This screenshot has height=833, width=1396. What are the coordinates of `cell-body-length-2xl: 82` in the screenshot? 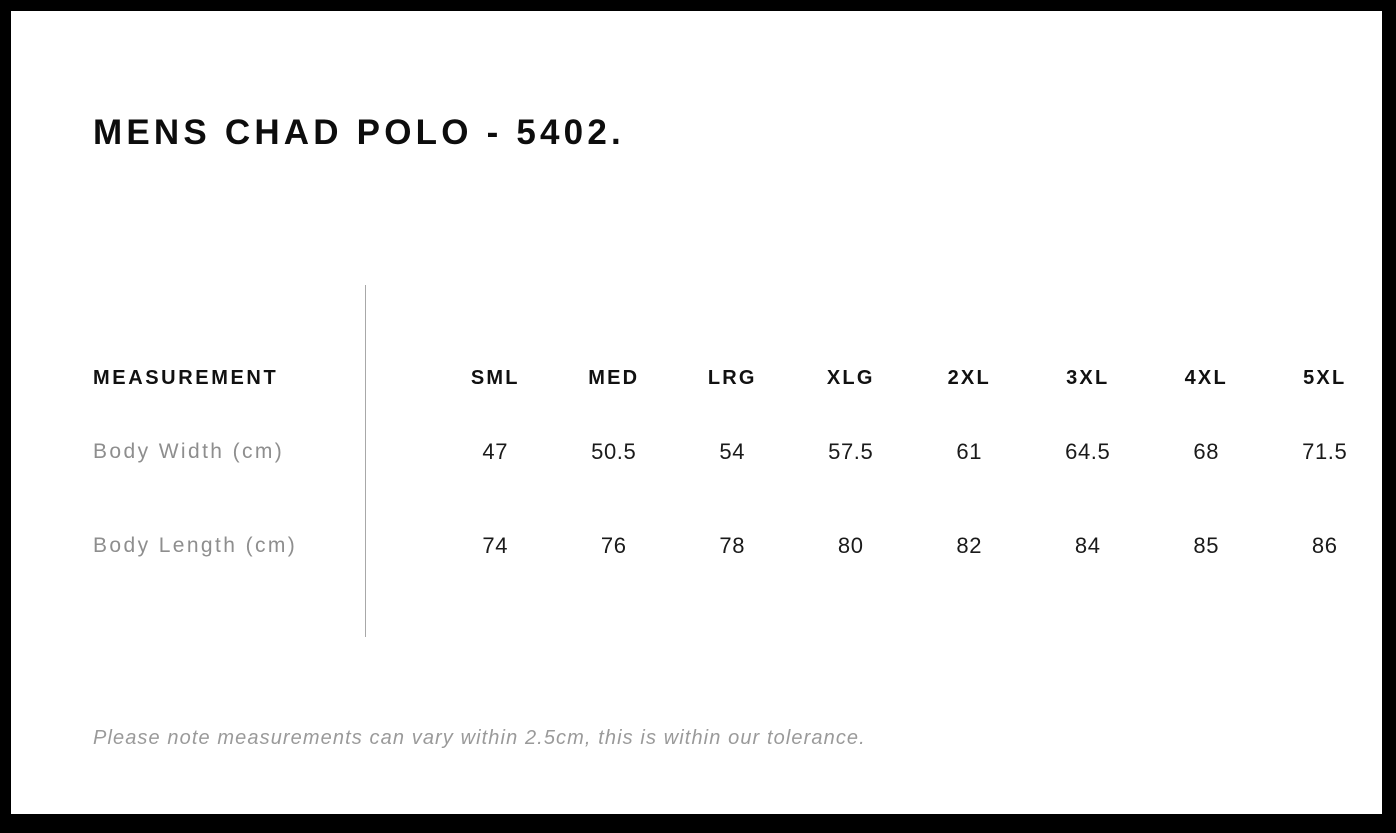 It's located at (969, 545).